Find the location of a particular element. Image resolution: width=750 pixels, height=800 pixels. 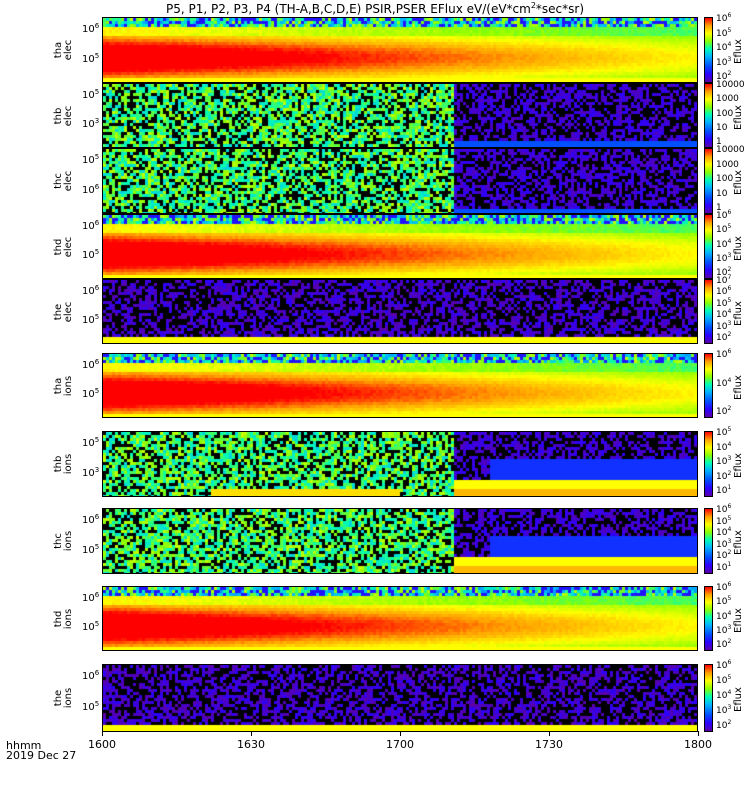

spectrogram-panel-thb-elec is located at coordinates (400, 115).